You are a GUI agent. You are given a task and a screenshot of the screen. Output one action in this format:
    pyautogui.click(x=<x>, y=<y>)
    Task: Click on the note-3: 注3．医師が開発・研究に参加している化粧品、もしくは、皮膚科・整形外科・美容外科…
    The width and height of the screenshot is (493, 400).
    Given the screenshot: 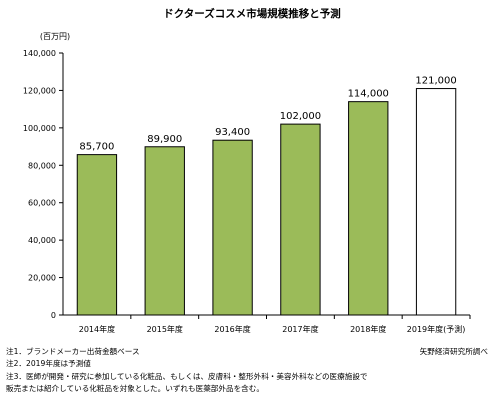 What is the action you would take?
    pyautogui.click(x=187, y=376)
    